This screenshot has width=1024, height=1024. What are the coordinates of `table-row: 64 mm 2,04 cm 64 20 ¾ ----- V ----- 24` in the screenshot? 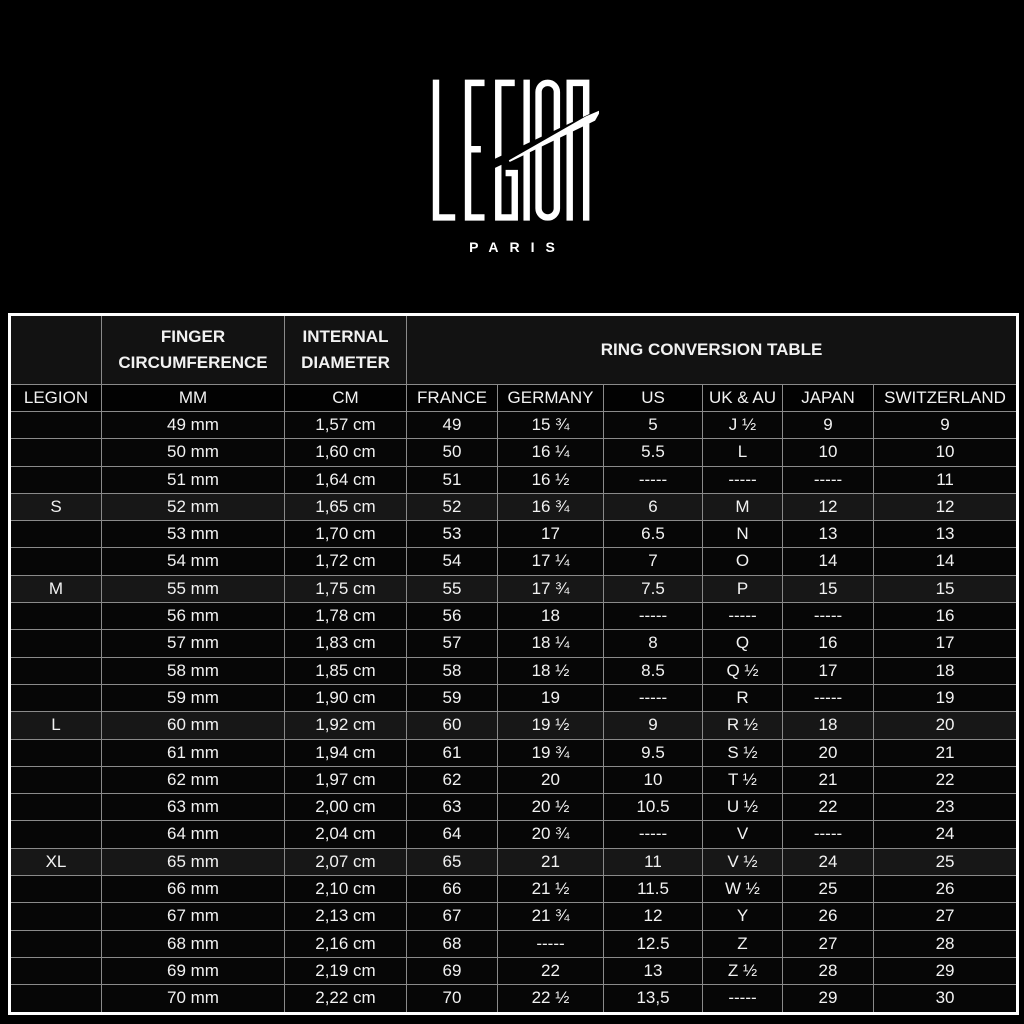 It's located at (514, 834).